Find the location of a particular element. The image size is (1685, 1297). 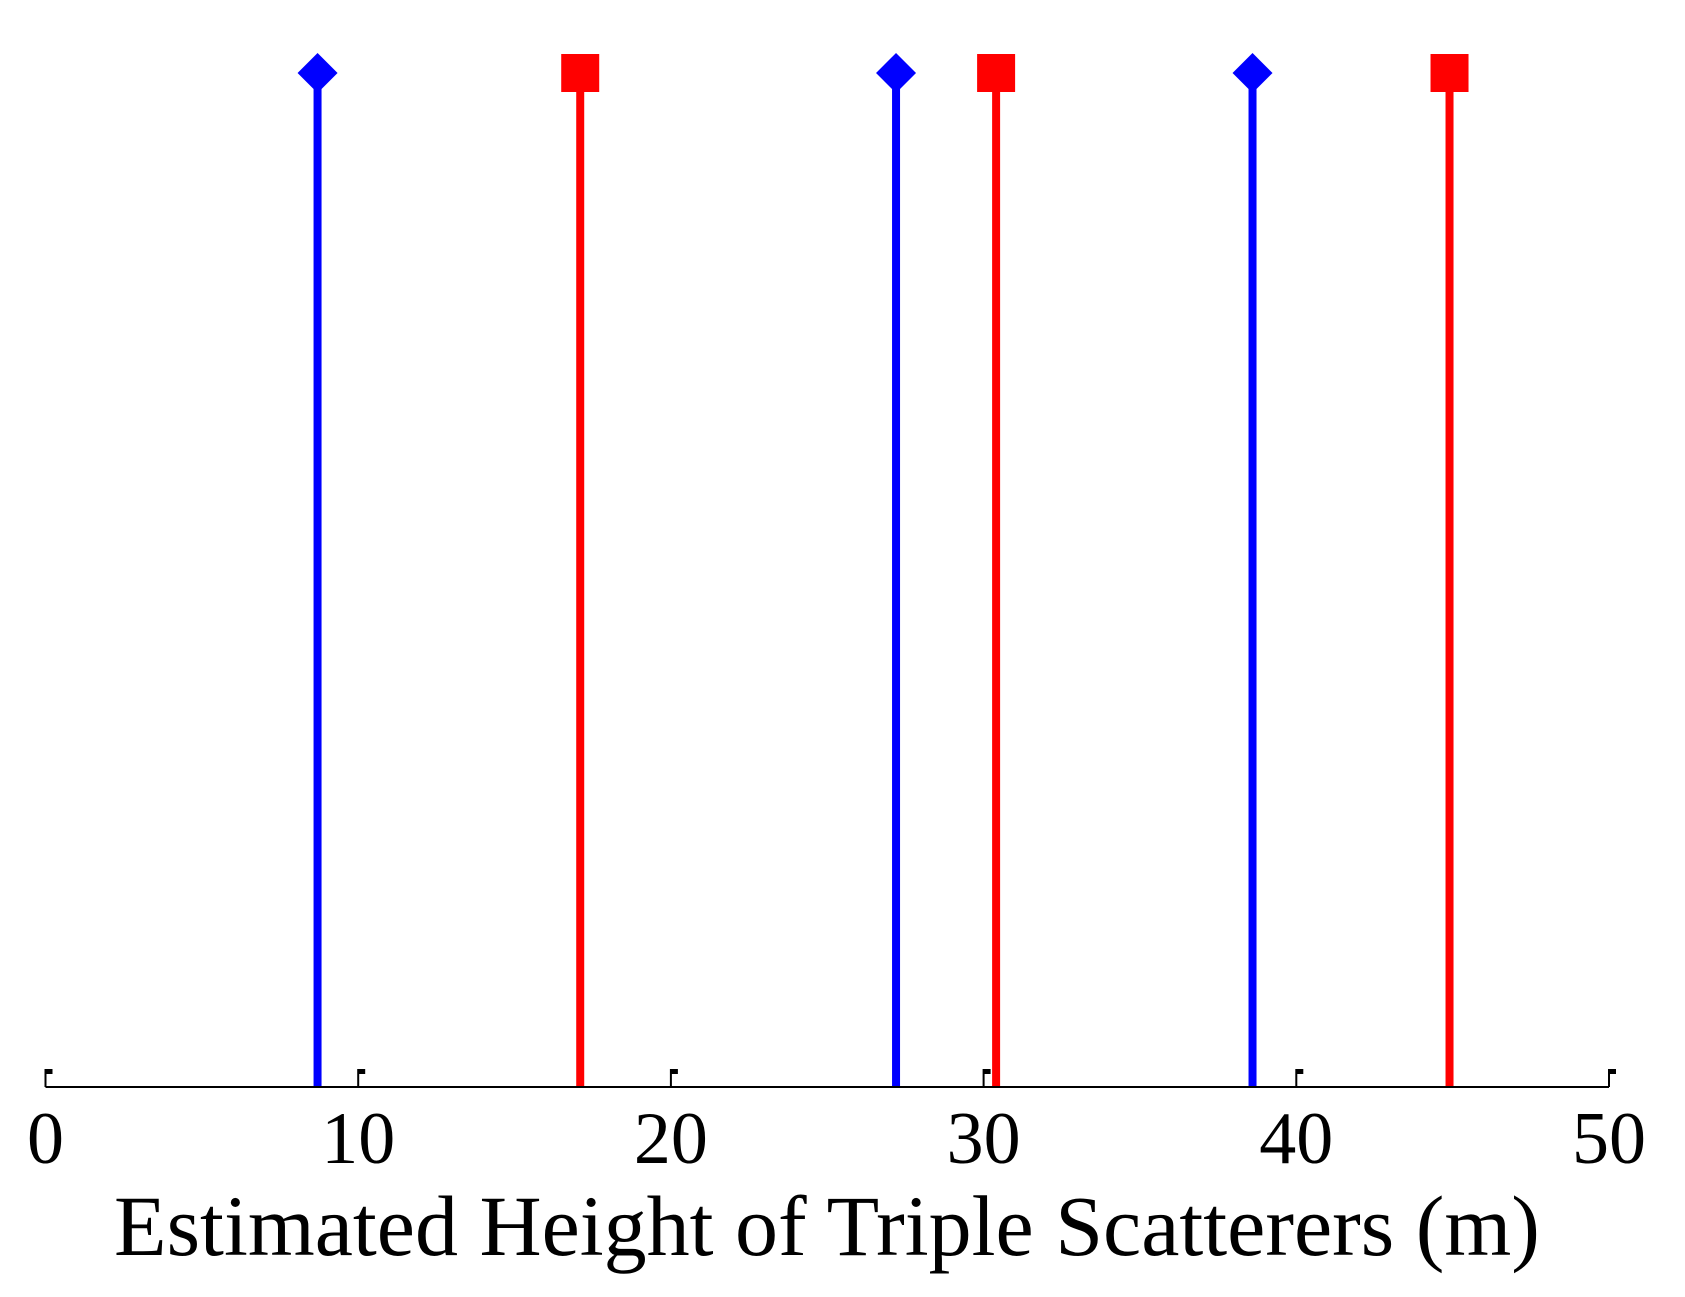

x-axis-ticks: 0 10 20 30 40 50 is located at coordinates (836, 1124).